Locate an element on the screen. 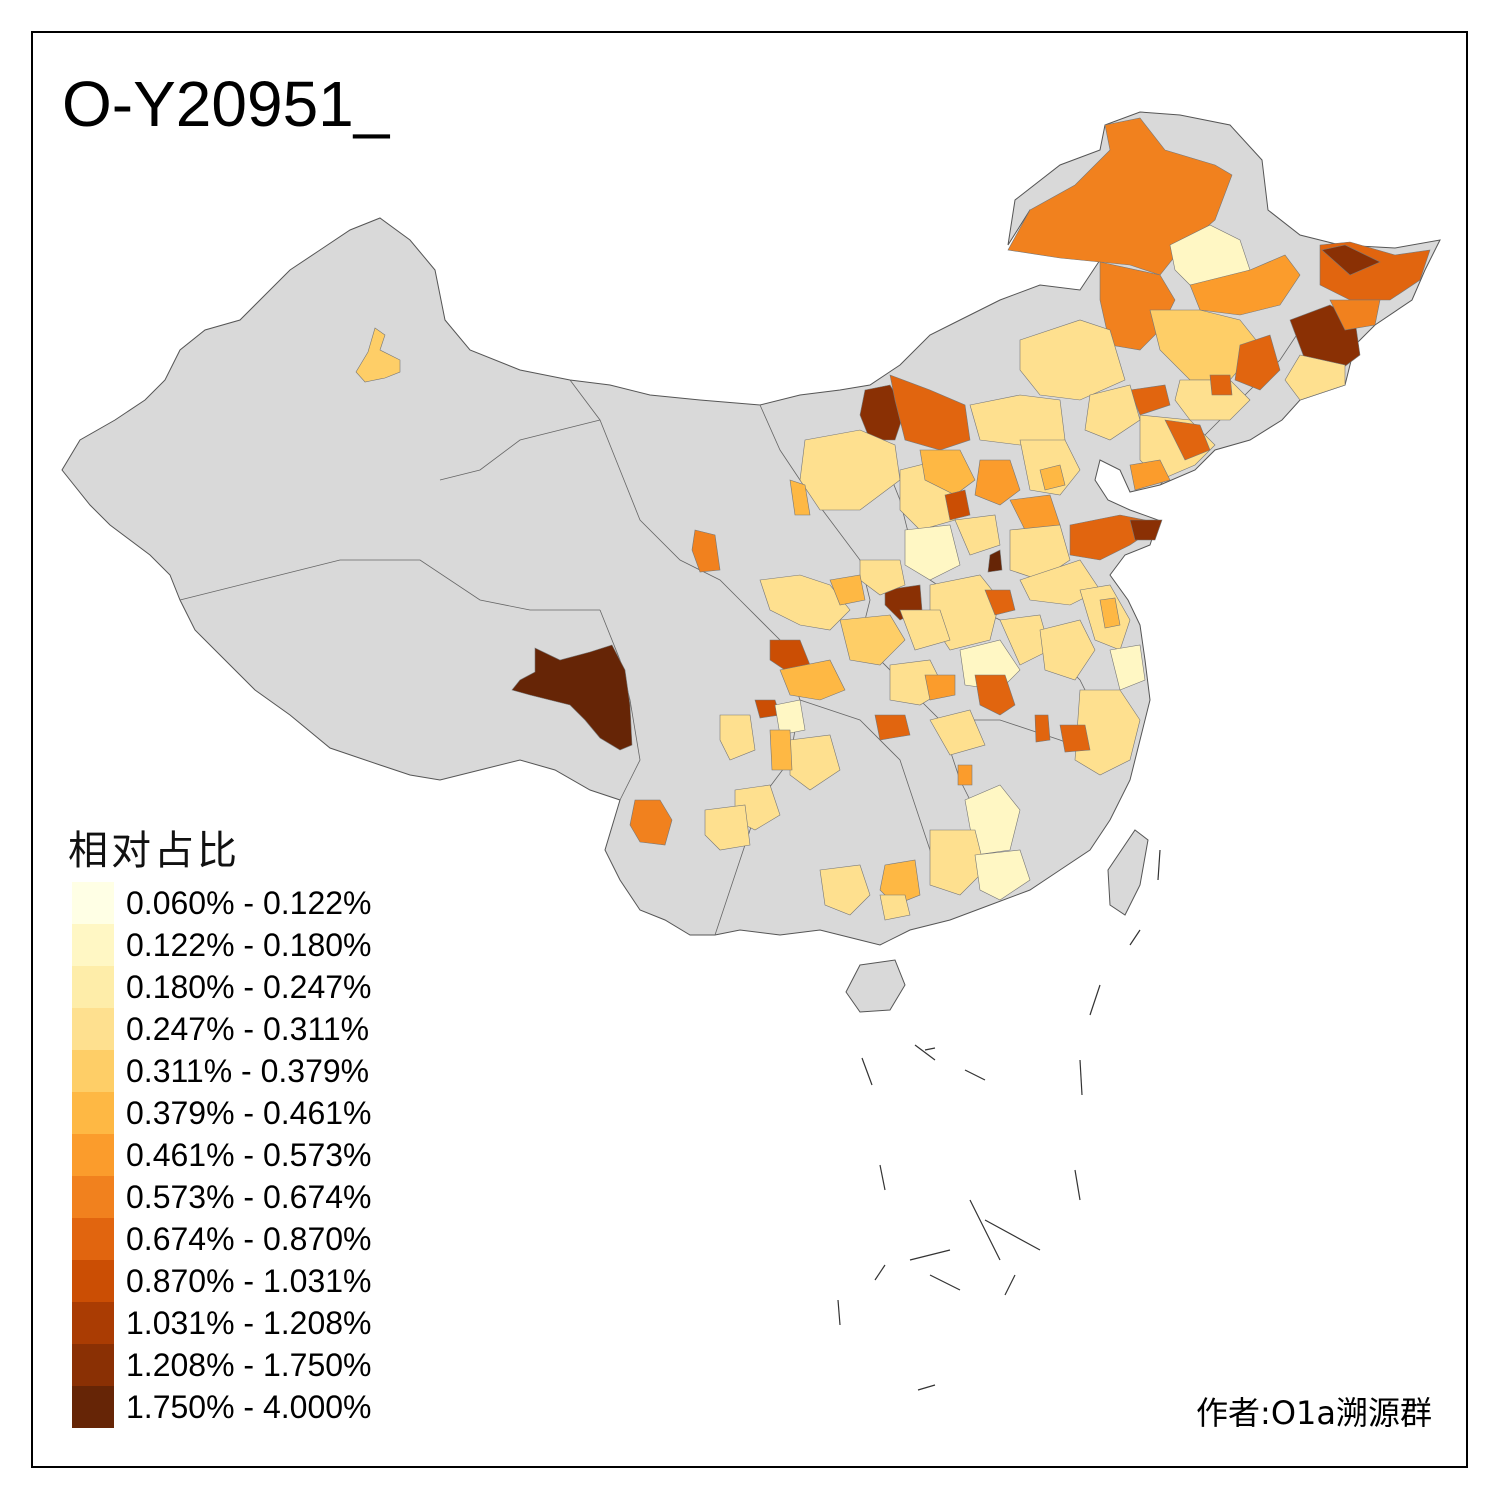 This screenshot has height=1500, width=1500. legend-label: 0.573% - 0.674% is located at coordinates (249, 1196).